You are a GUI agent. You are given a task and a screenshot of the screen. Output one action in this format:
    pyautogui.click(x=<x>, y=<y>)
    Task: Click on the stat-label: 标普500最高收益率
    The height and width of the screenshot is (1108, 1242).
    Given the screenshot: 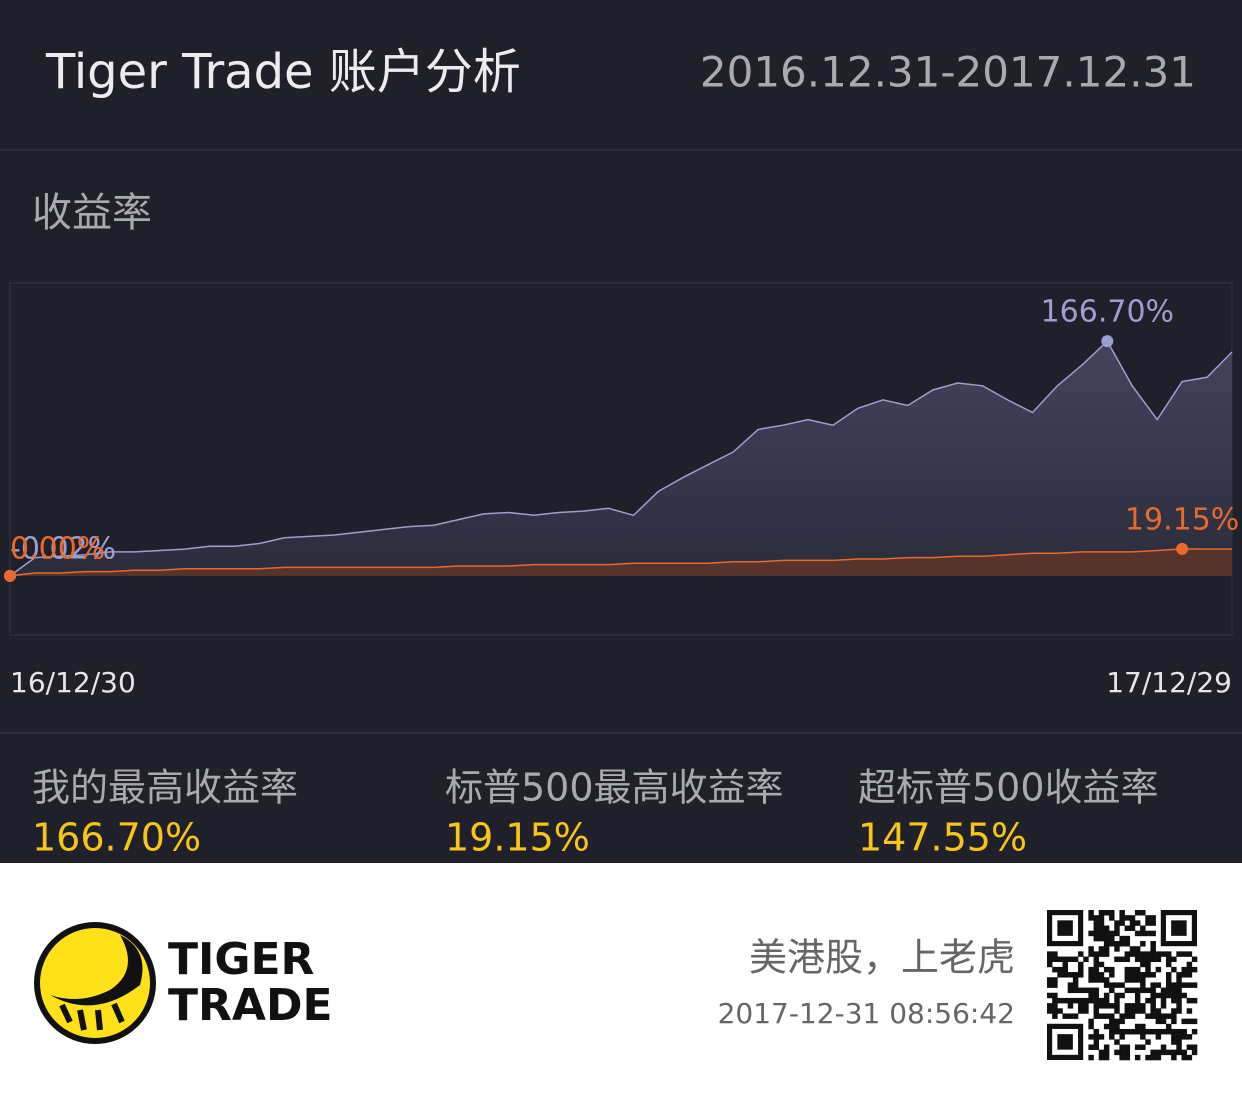 What is the action you would take?
    pyautogui.click(x=614, y=788)
    